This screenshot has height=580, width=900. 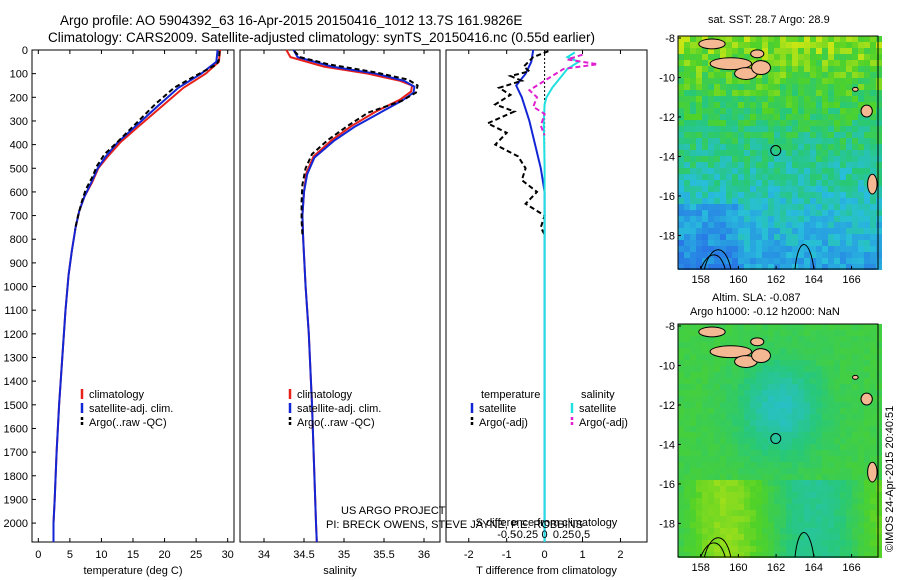 What do you see at coordinates (765, 312) in the screenshot?
I see `sla-map-subtitle: Argo h1000: -0.12 h2000: NaN` at bounding box center [765, 312].